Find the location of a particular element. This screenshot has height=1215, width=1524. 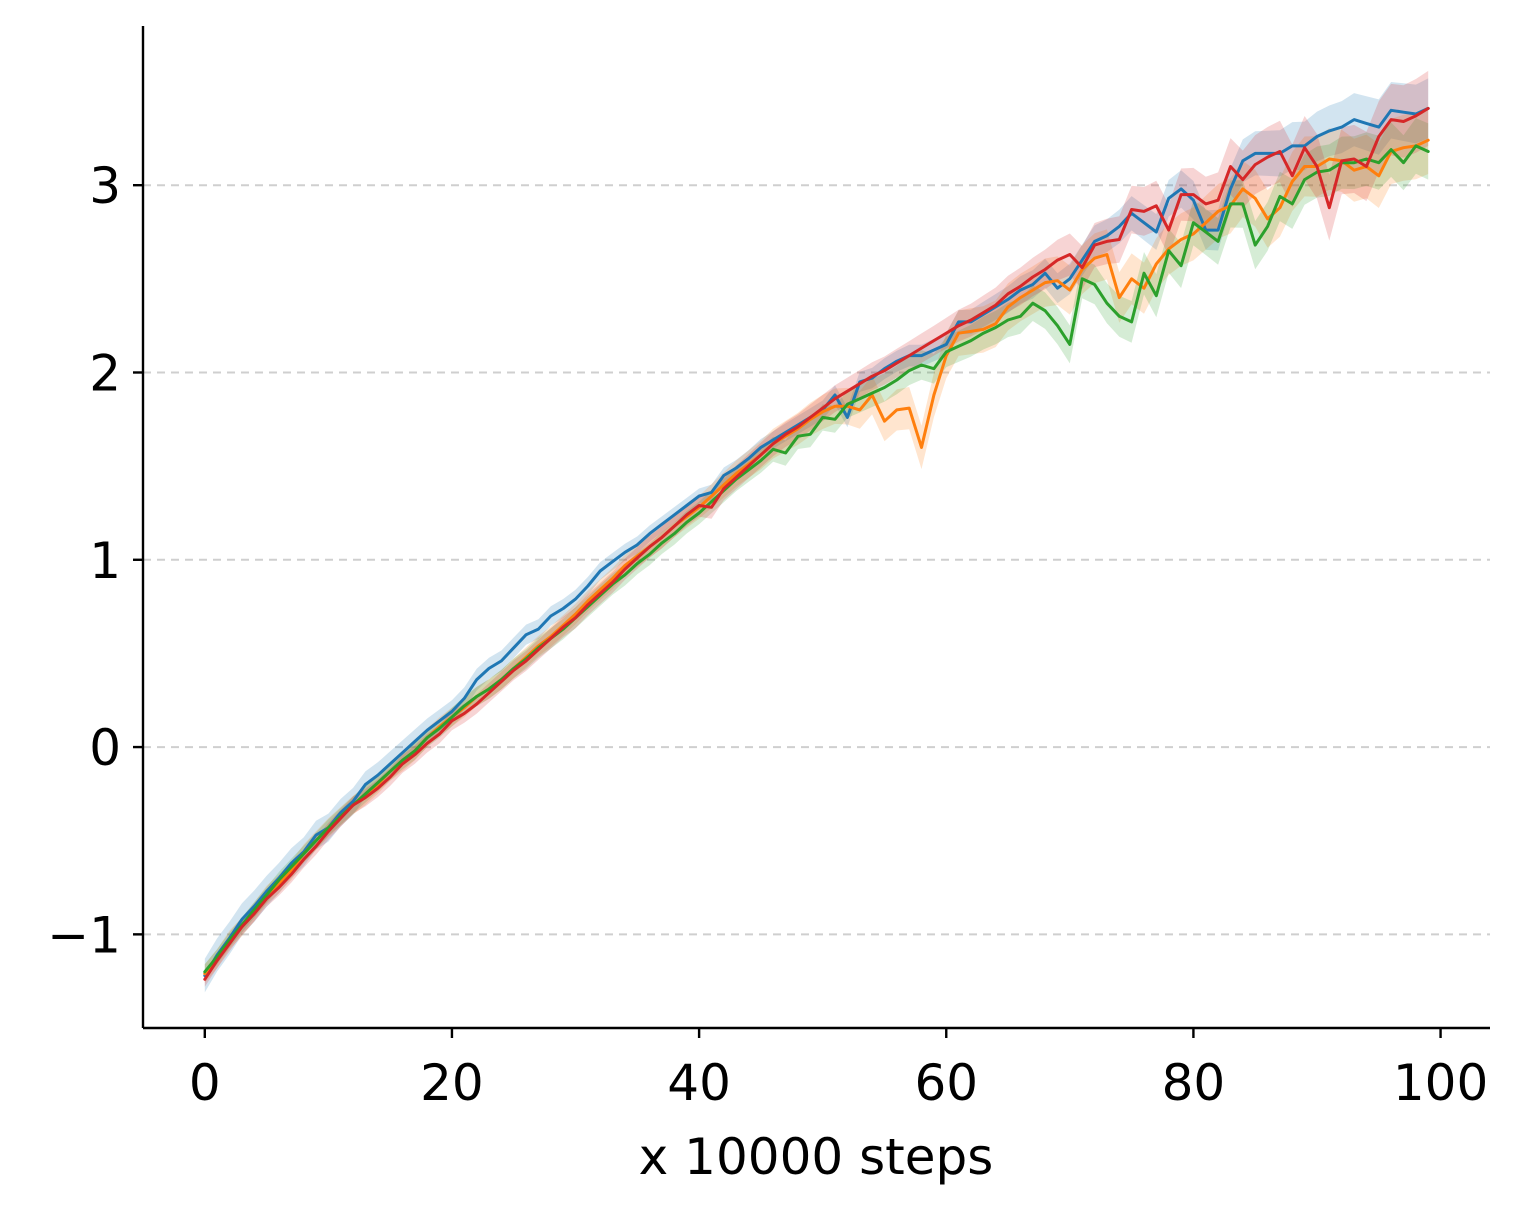

x-tick-label: 100 is located at coordinates (1440, 1083).